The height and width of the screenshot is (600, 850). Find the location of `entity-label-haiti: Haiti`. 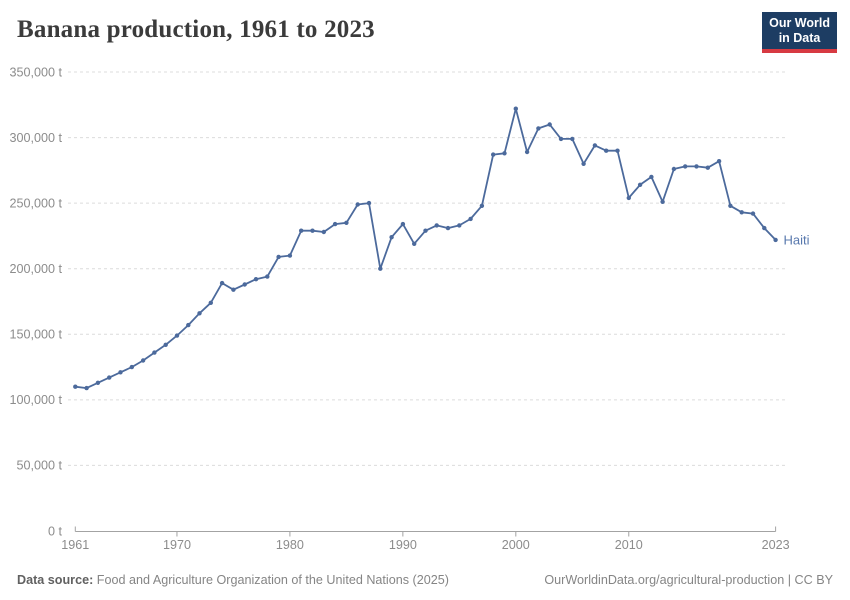

entity-label-haiti: Haiti is located at coordinates (797, 239).